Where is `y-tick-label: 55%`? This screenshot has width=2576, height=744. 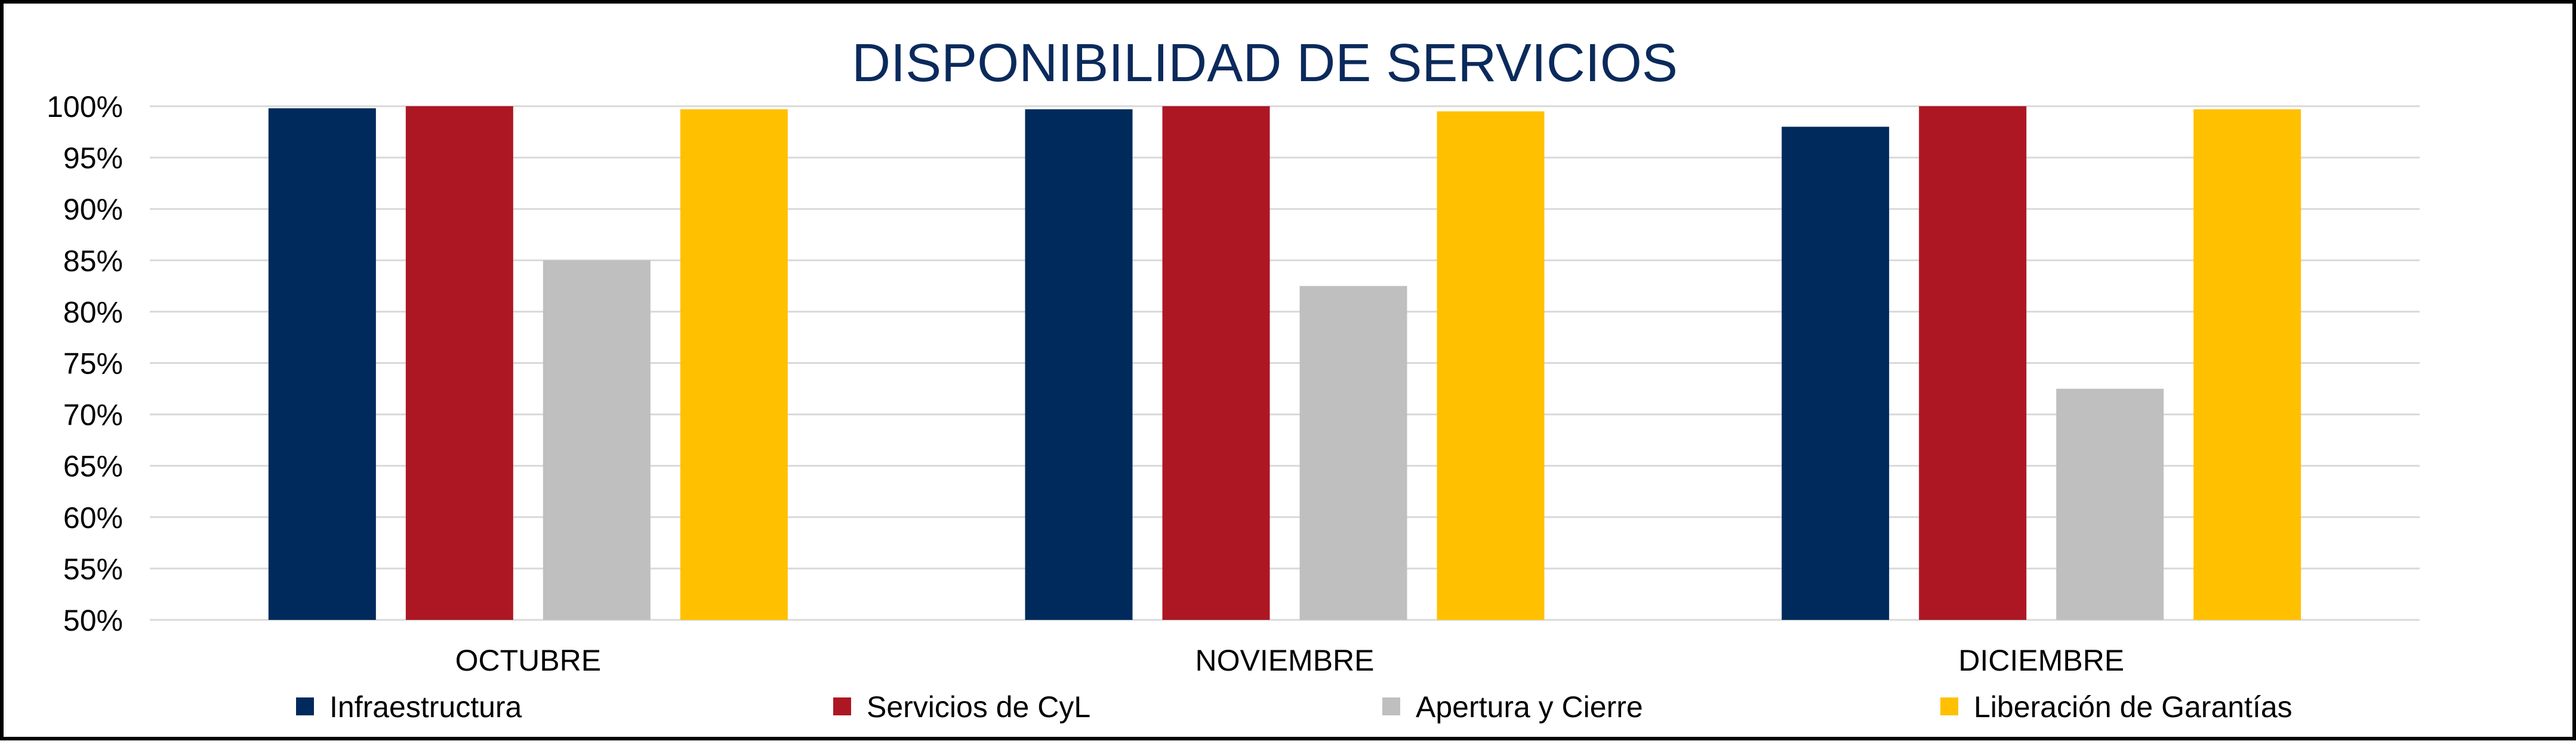
y-tick-label: 55% is located at coordinates (93, 569).